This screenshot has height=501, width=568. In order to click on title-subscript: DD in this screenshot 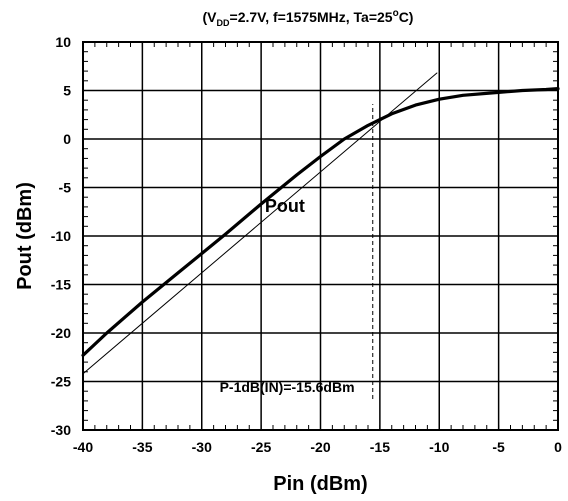, I will do `click(223, 23)`.